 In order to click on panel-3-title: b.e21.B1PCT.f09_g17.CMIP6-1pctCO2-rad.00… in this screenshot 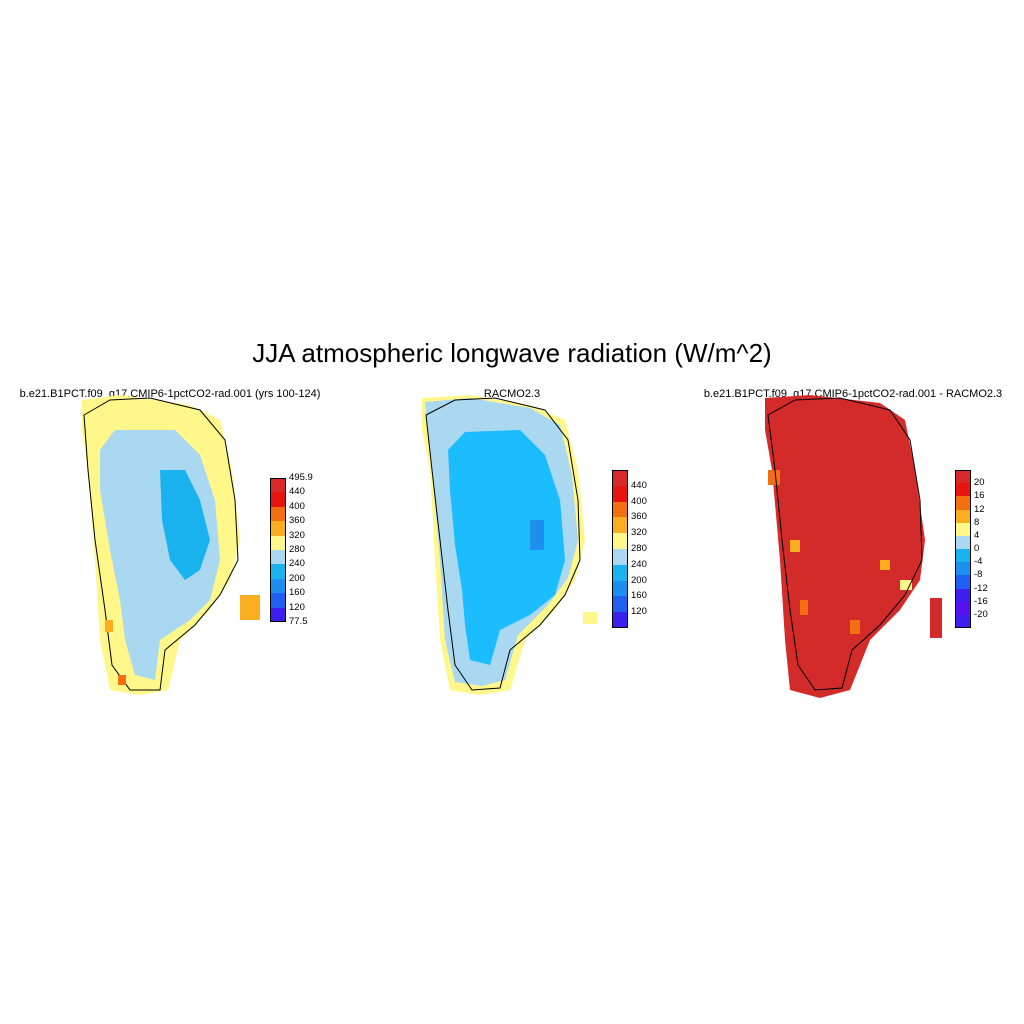, I will do `click(853, 394)`.